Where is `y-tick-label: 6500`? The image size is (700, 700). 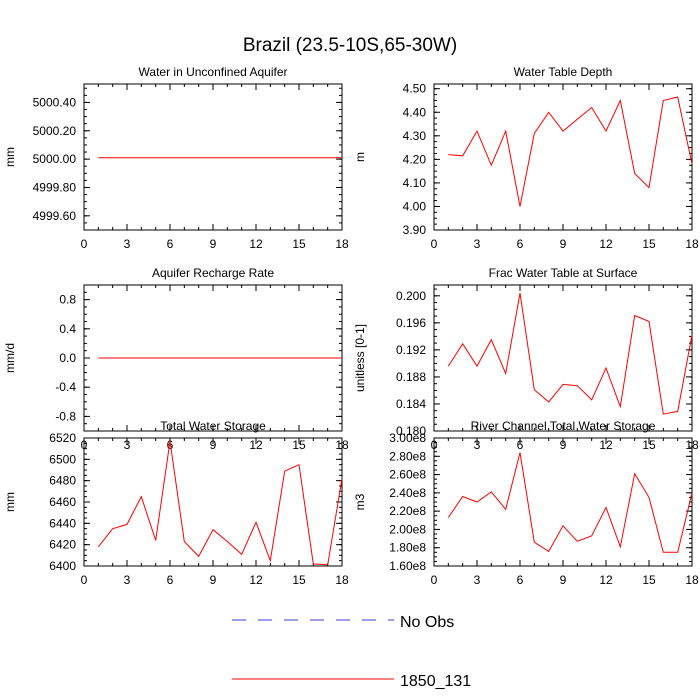
y-tick-label: 6500 is located at coordinates (62, 459).